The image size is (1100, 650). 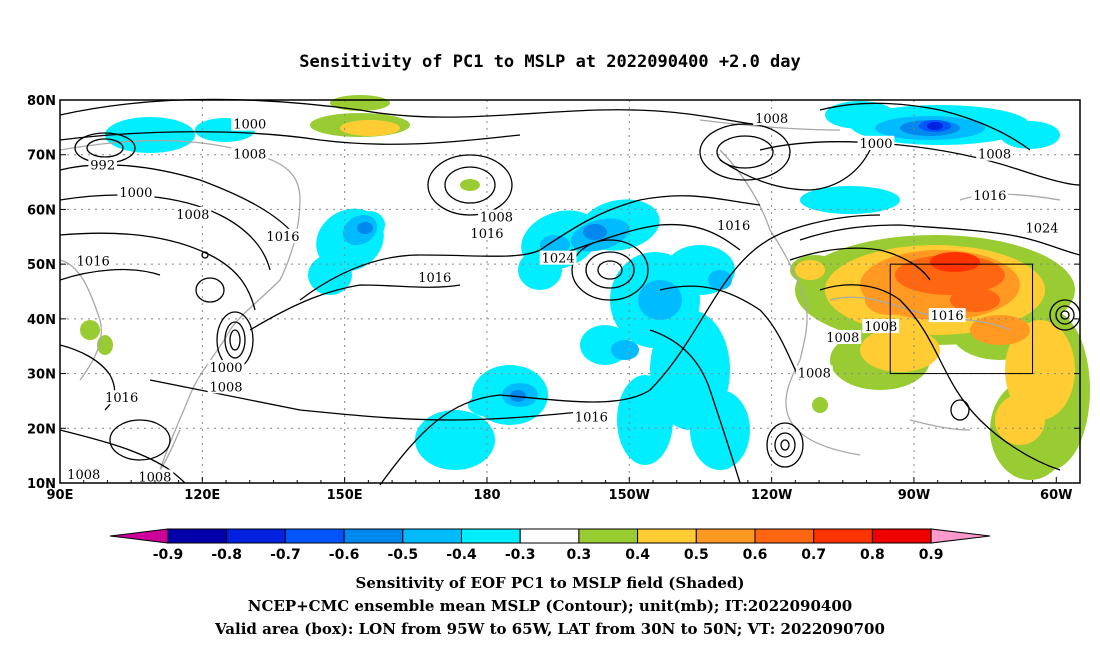 What do you see at coordinates (564, 490) in the screenshot?
I see `x-axis-ticks: 90E 120E 150E 180 150W 120W 90W 60W` at bounding box center [564, 490].